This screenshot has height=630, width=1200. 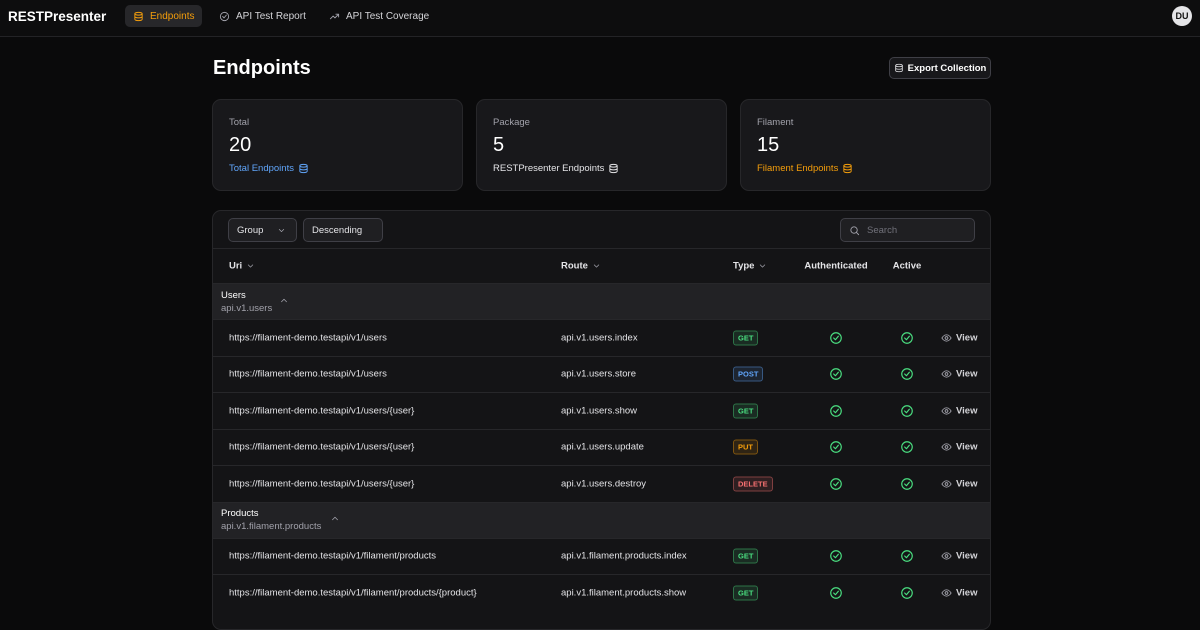 I want to click on avatar: DU, so click(x=1182, y=16).